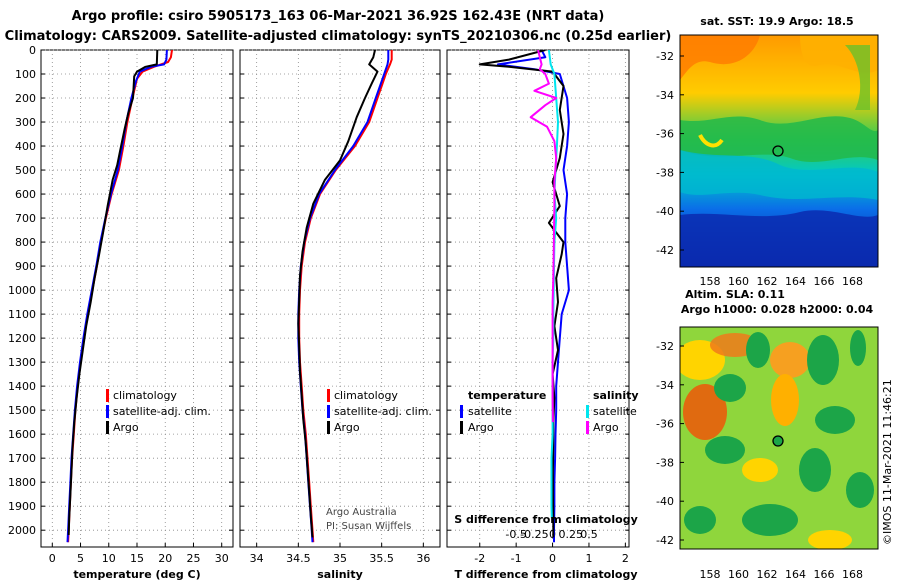  What do you see at coordinates (381, 558) in the screenshot?
I see `x-tick-label: 35.5` at bounding box center [381, 558].